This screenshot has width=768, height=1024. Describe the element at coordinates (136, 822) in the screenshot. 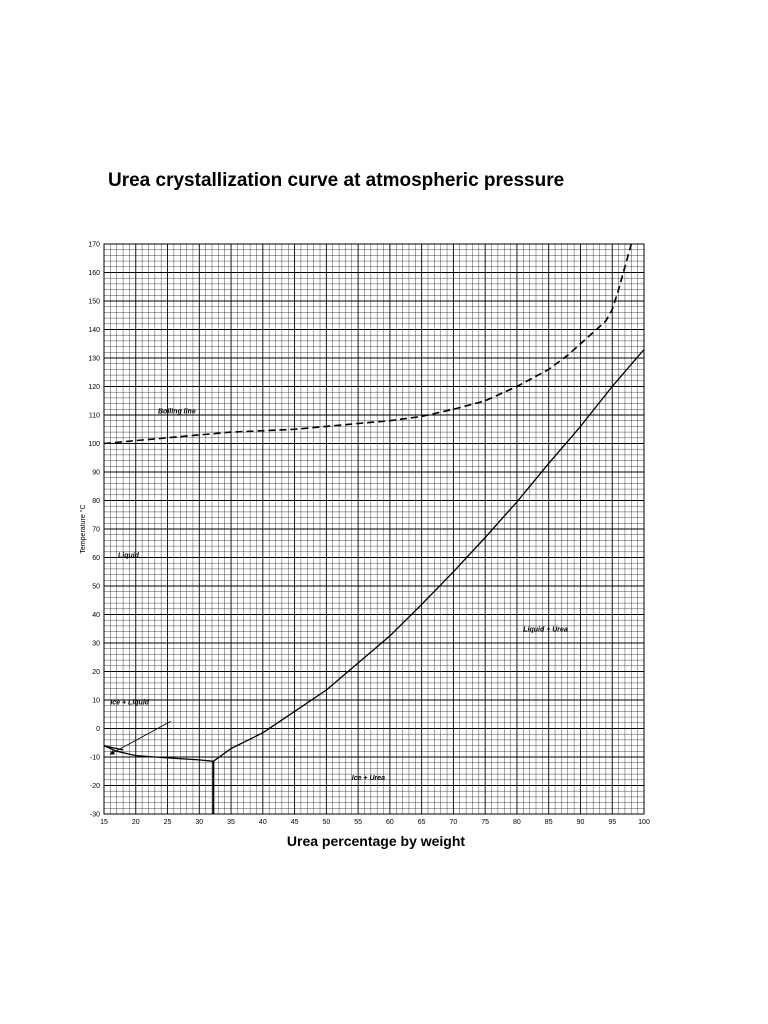

I see `x-tick-label: 20` at that location.